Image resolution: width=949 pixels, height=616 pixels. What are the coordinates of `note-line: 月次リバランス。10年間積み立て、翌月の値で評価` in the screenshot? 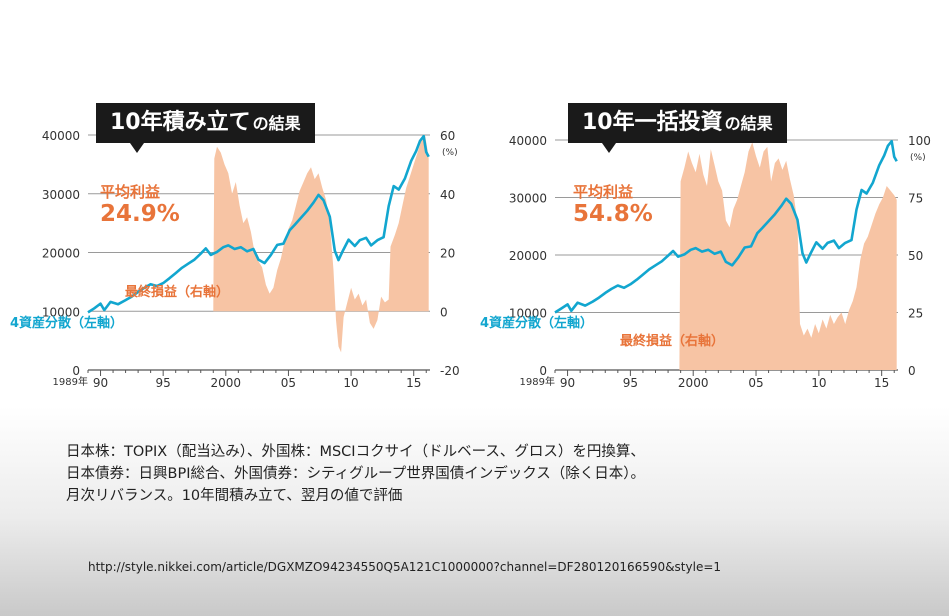 It's located at (234, 496).